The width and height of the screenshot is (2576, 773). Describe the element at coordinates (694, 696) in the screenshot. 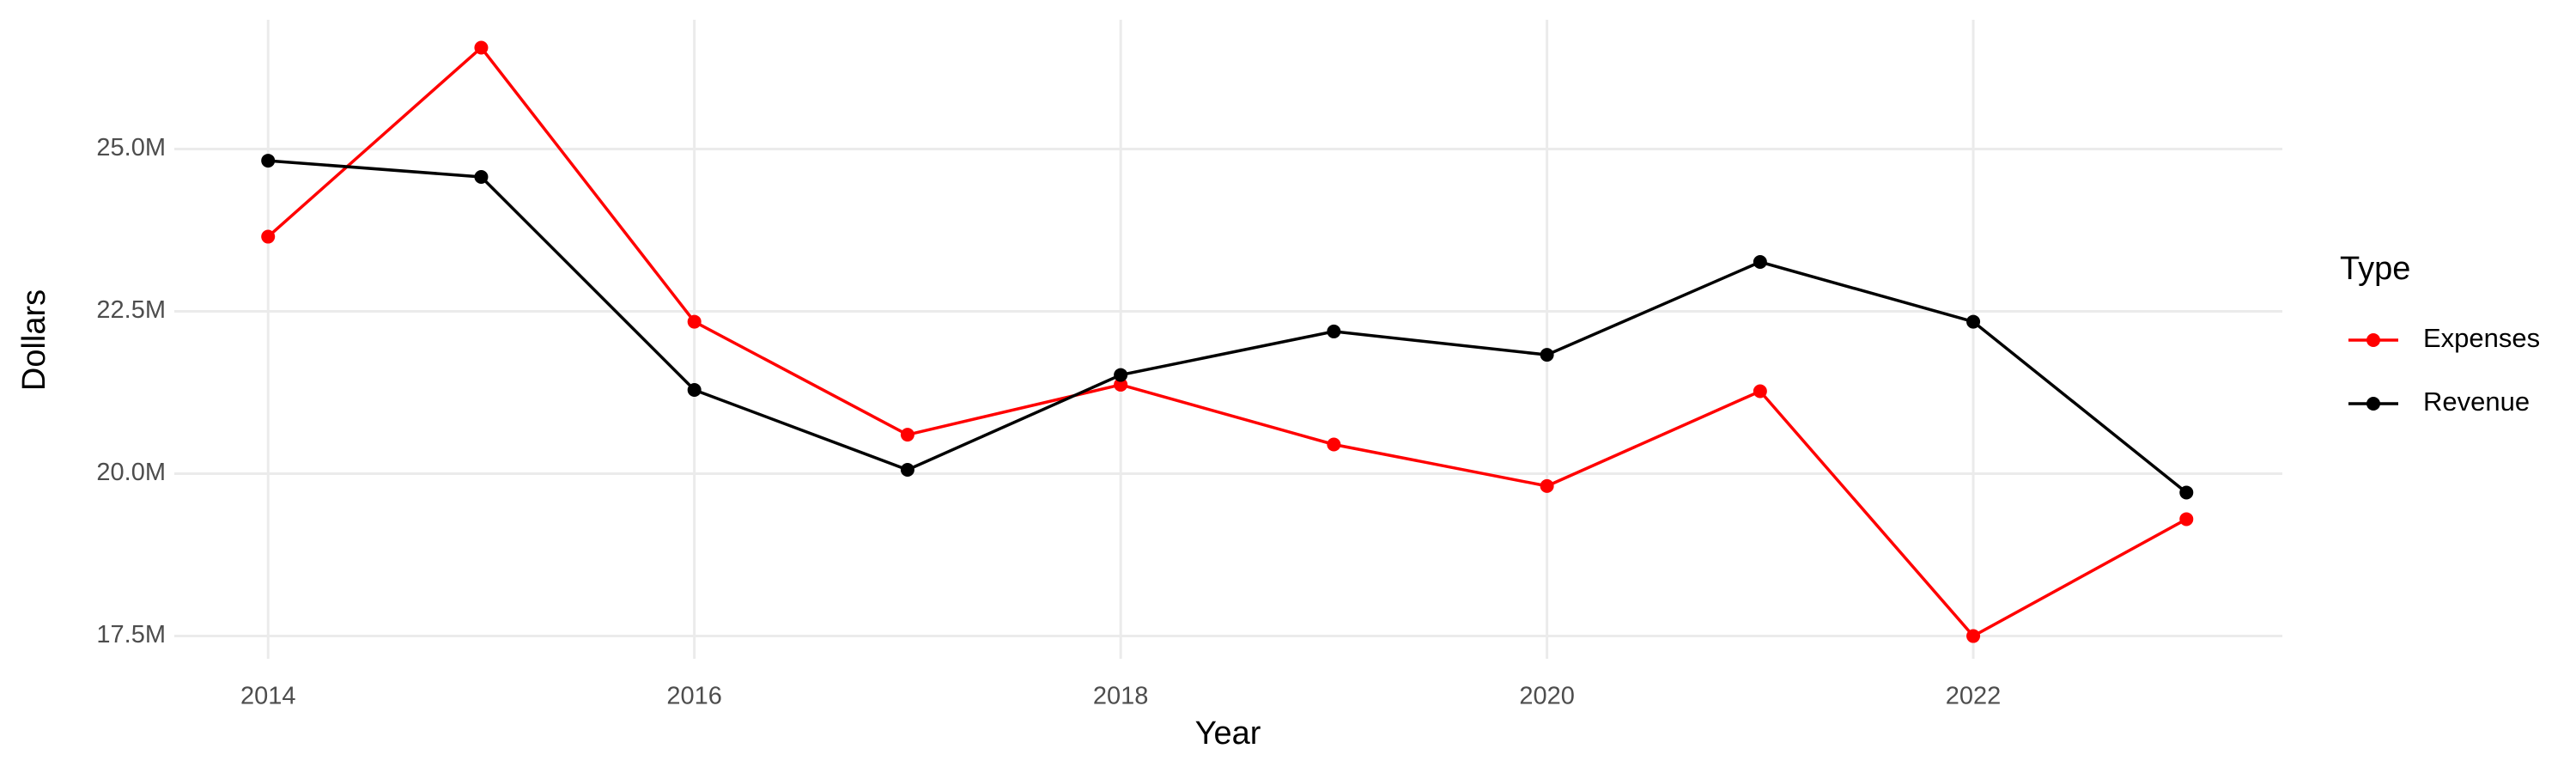

I see `x-tick-label: 2016` at that location.